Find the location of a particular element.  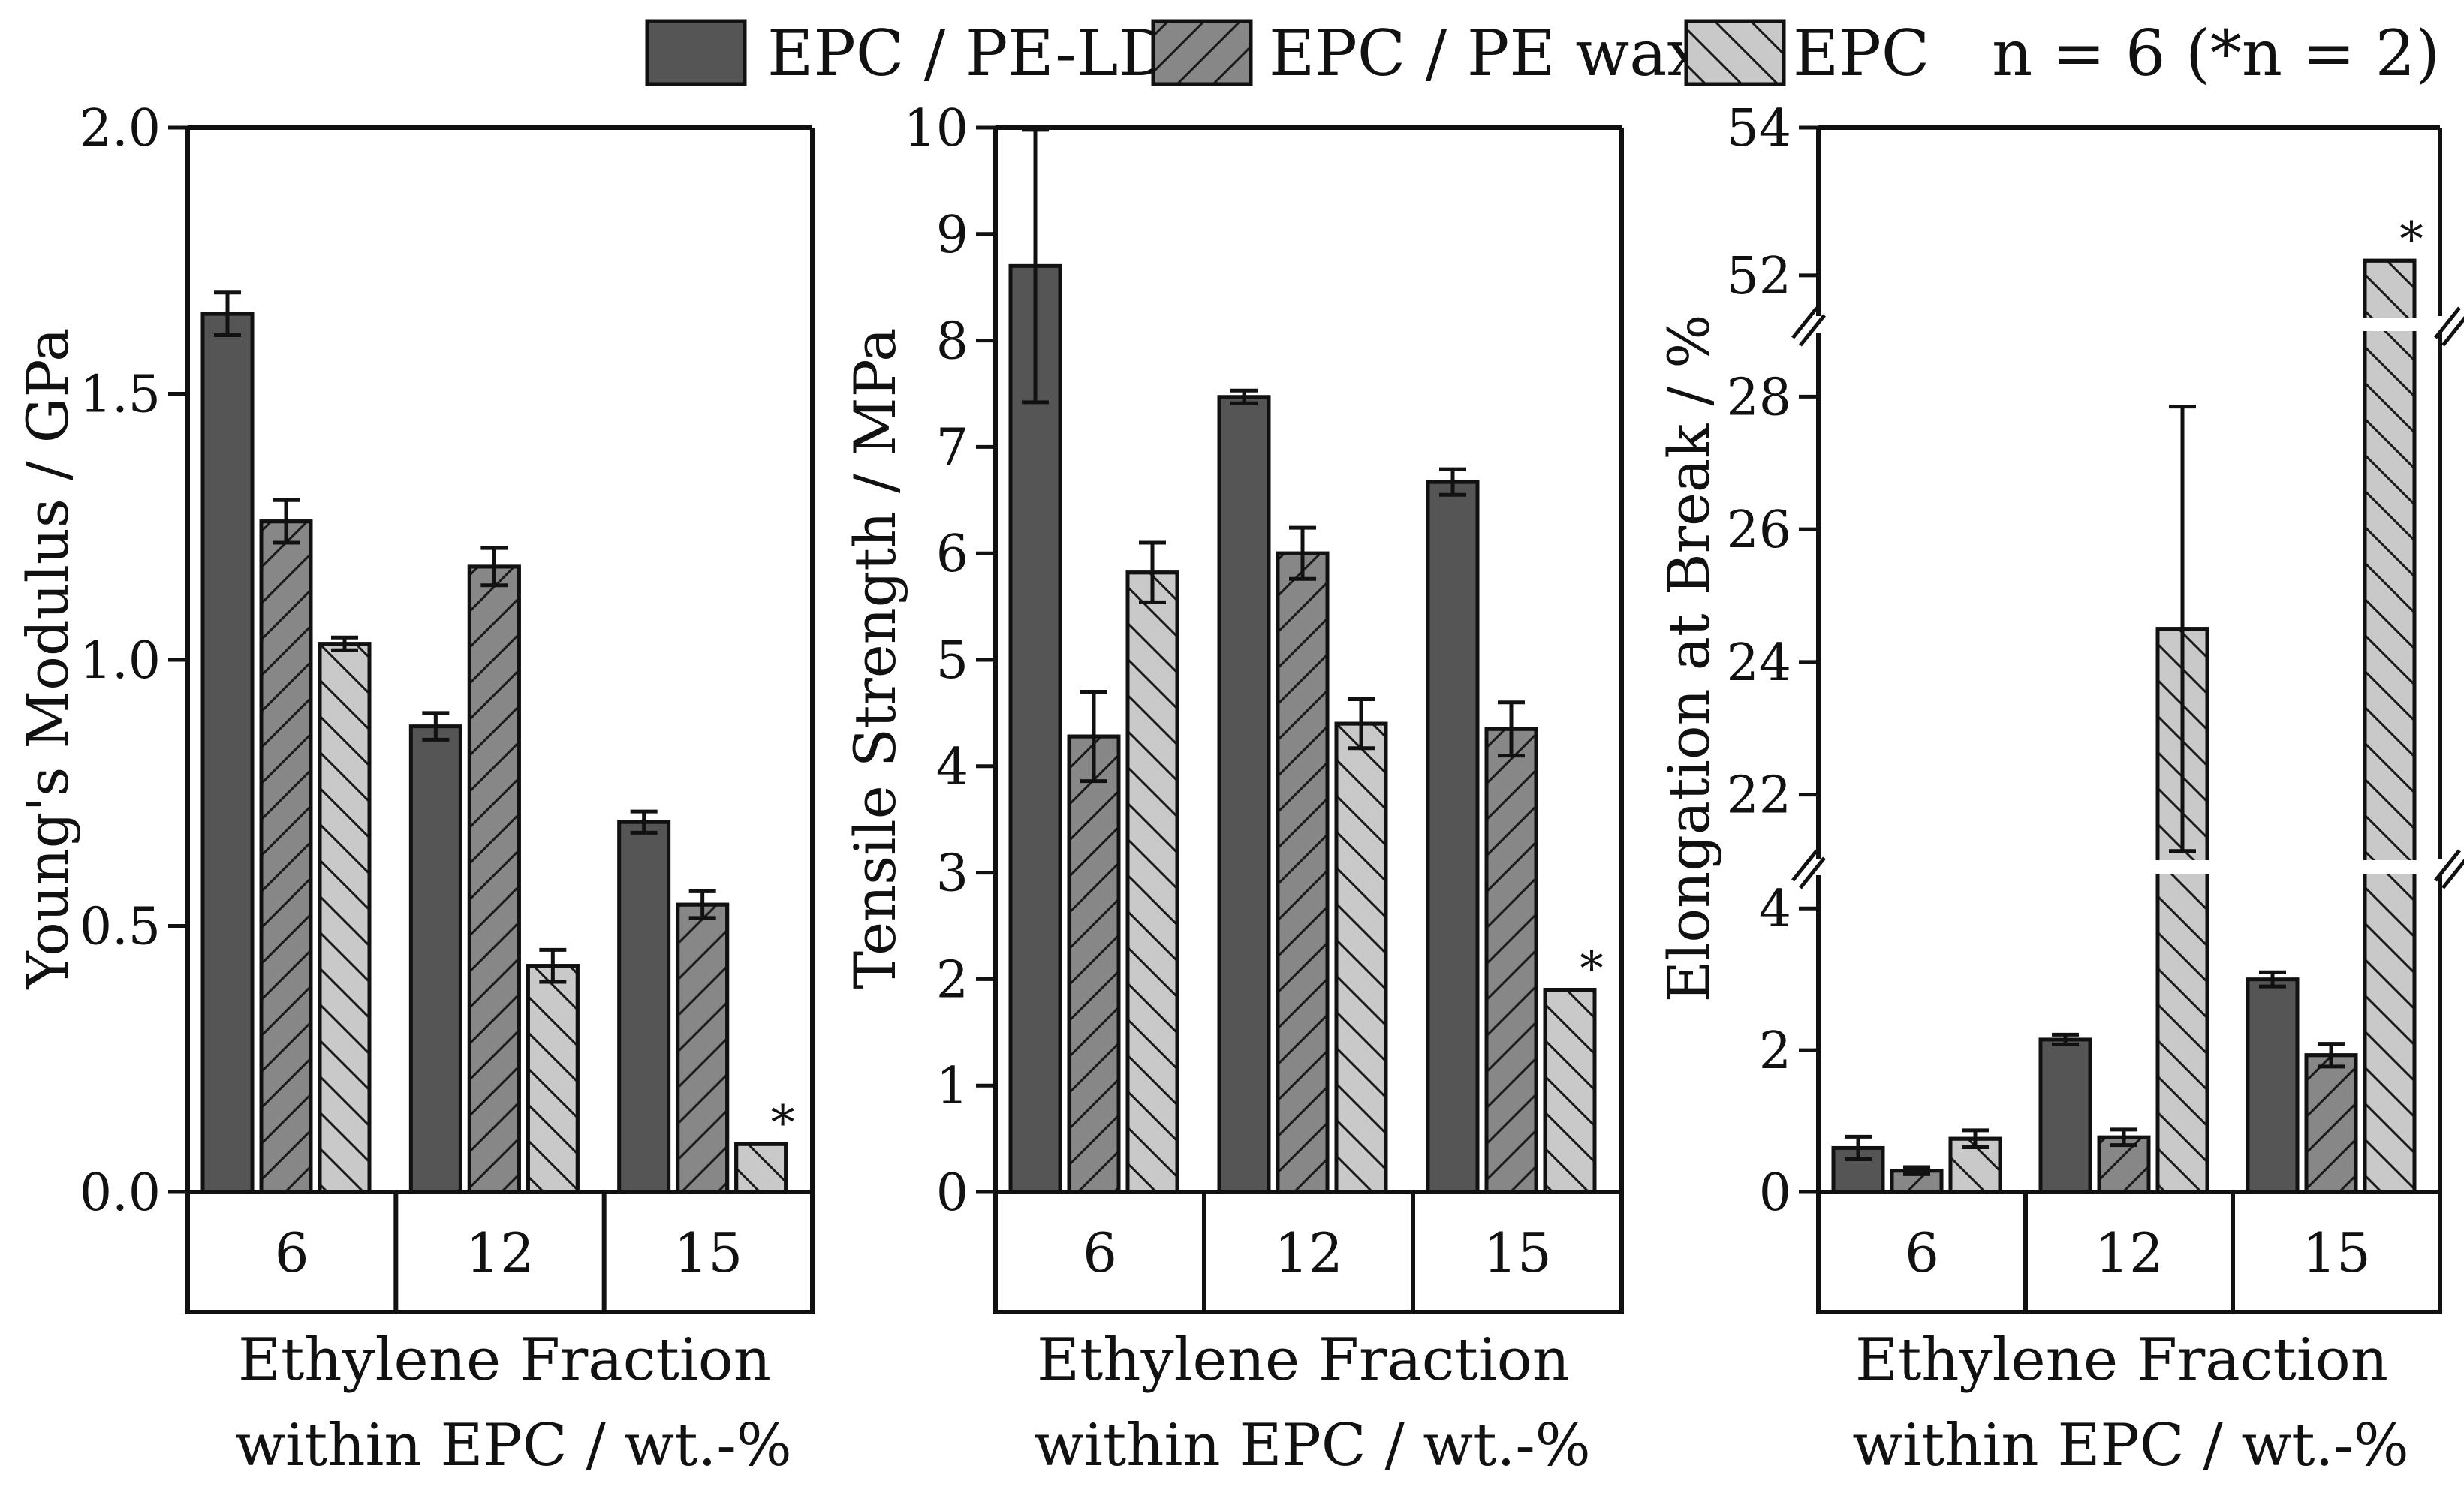

tensile-strength-ytick-label-10: 10 is located at coordinates (935, 128).